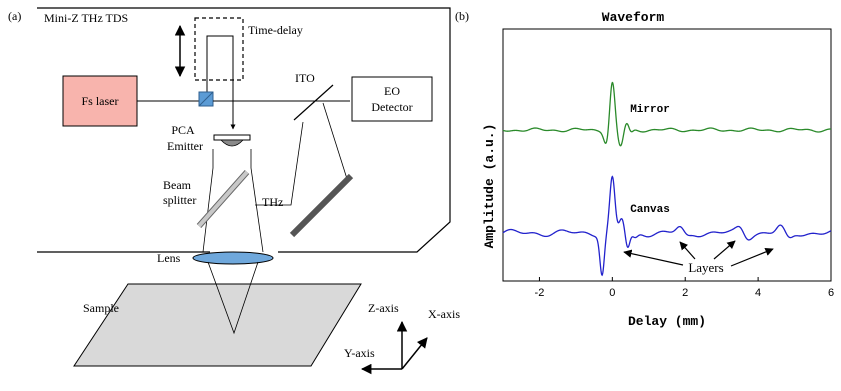 The image size is (841, 391). Describe the element at coordinates (685, 293) in the screenshot. I see `x-tick-label-2: 2` at that location.